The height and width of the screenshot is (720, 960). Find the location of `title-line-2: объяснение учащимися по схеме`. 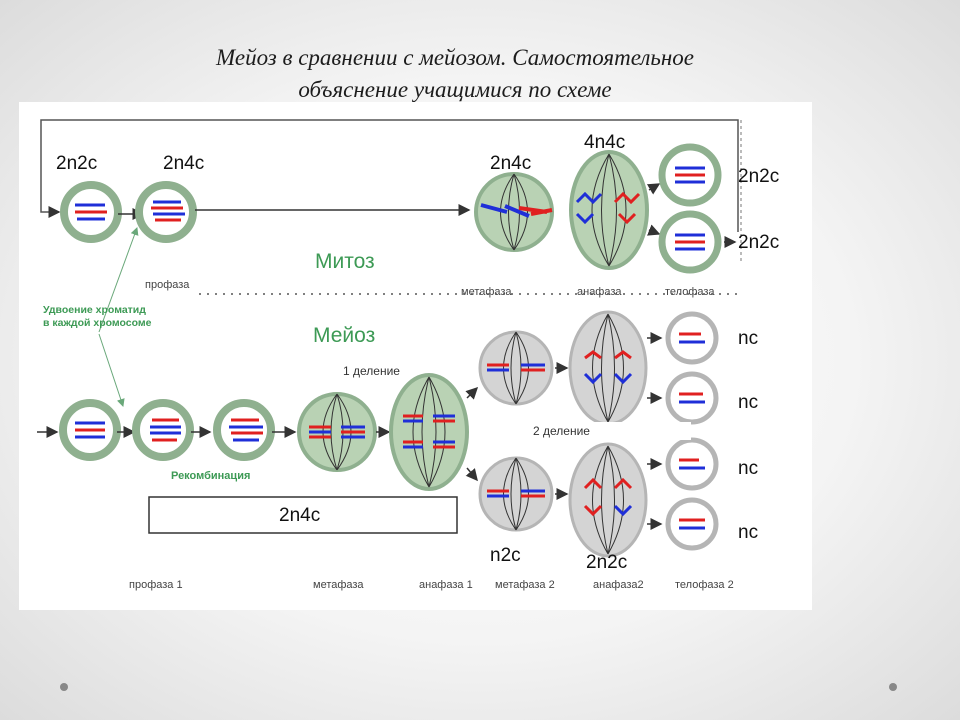

title-line-2: объяснение учащимися по схеме is located at coordinates (455, 89).